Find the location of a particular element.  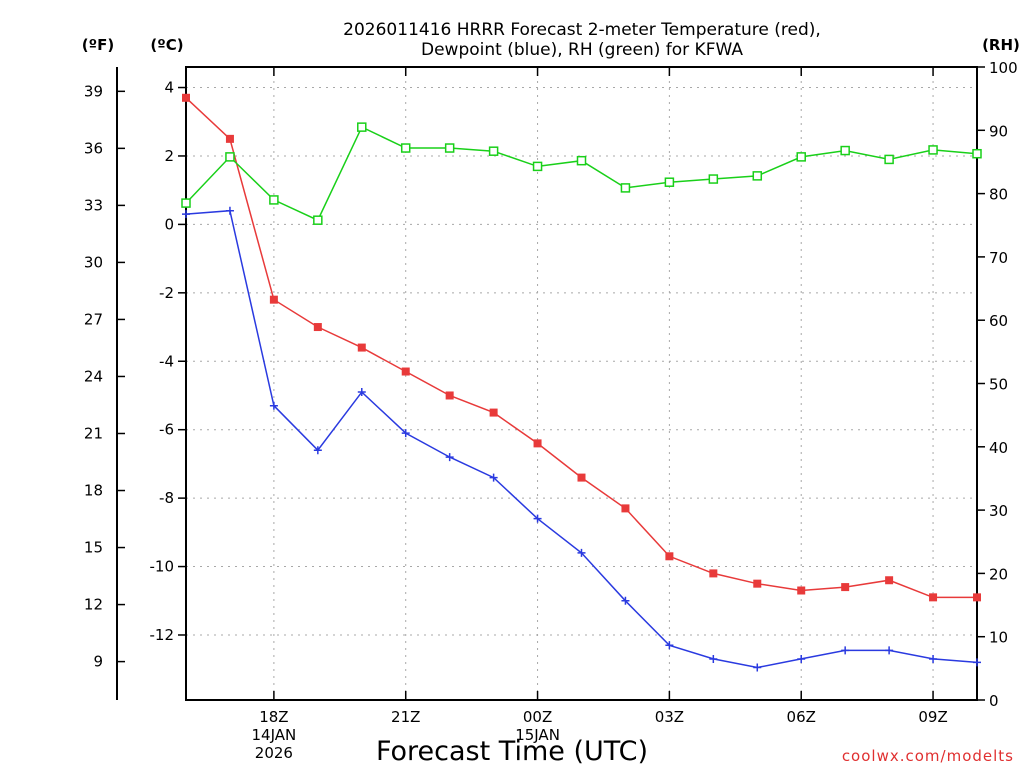

celsius-axis-unit: (ºC) is located at coordinates (166, 45).